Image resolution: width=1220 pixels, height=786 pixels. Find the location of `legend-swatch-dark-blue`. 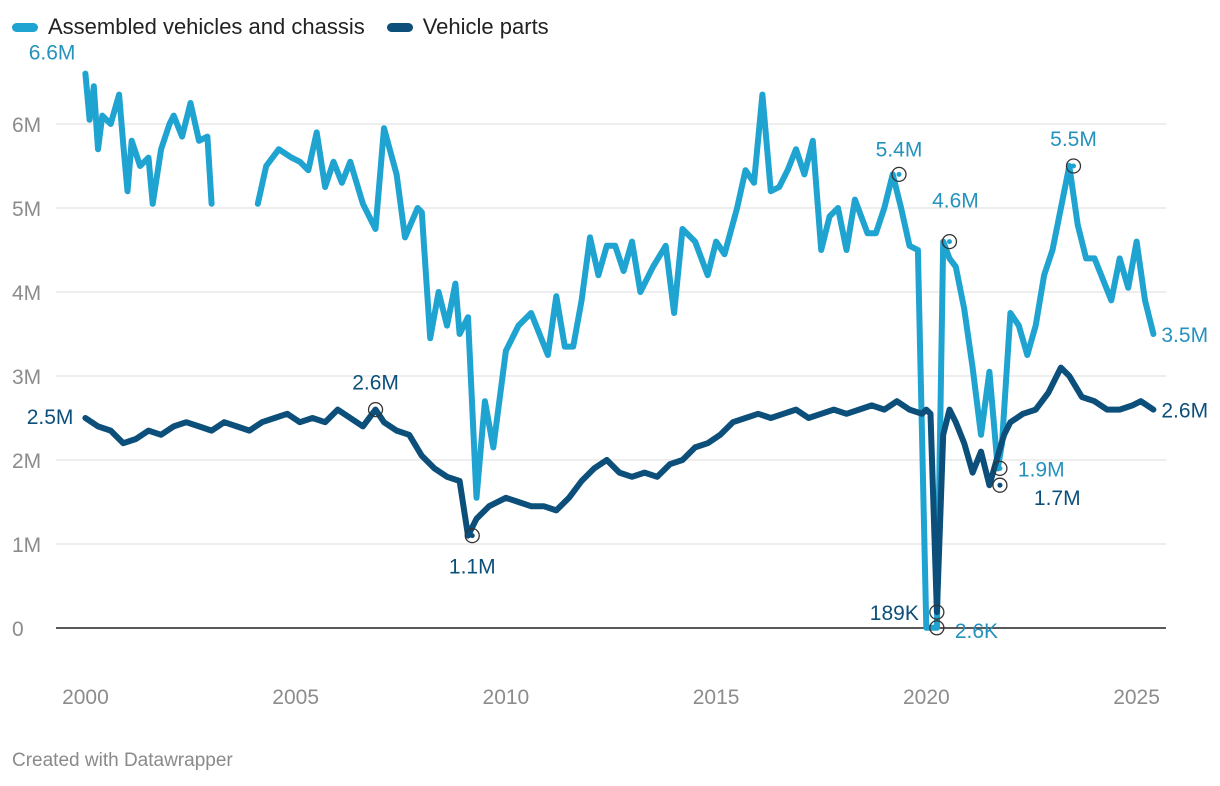

legend-swatch-dark-blue is located at coordinates (399, 27).